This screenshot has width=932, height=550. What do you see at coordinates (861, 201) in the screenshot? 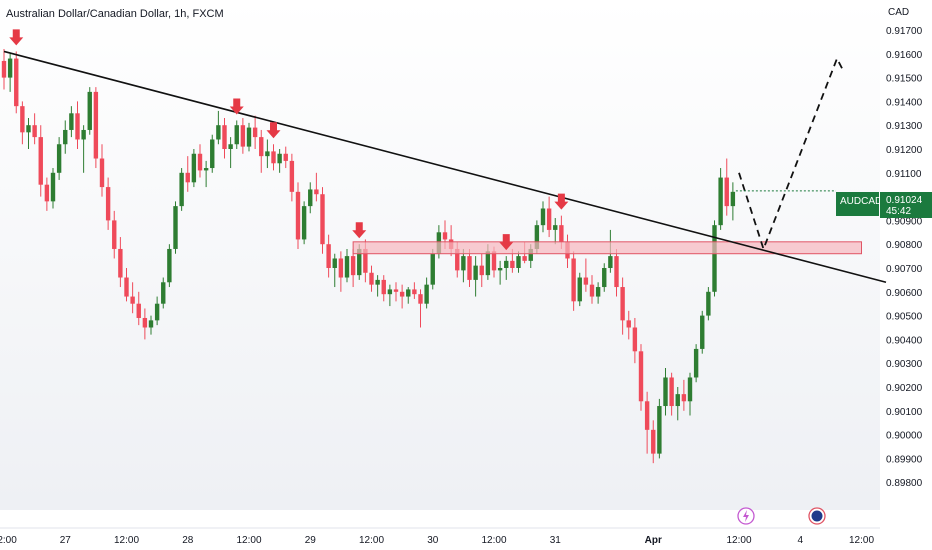
I see `price-badge-symbol: AUDCAD` at bounding box center [861, 201].